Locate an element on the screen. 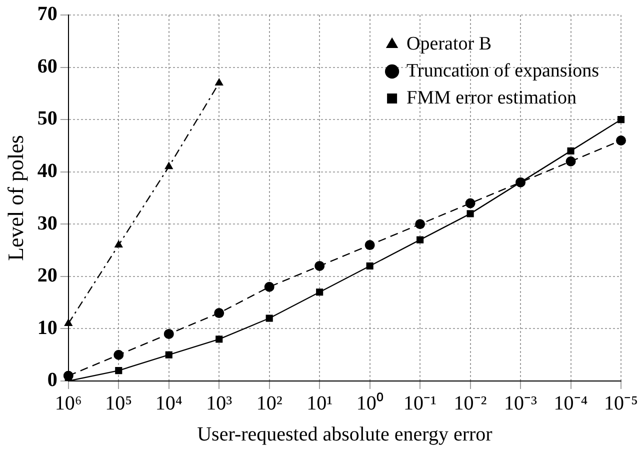 The height and width of the screenshot is (451, 641). x-tick-label: 10⁰ is located at coordinates (370, 402).